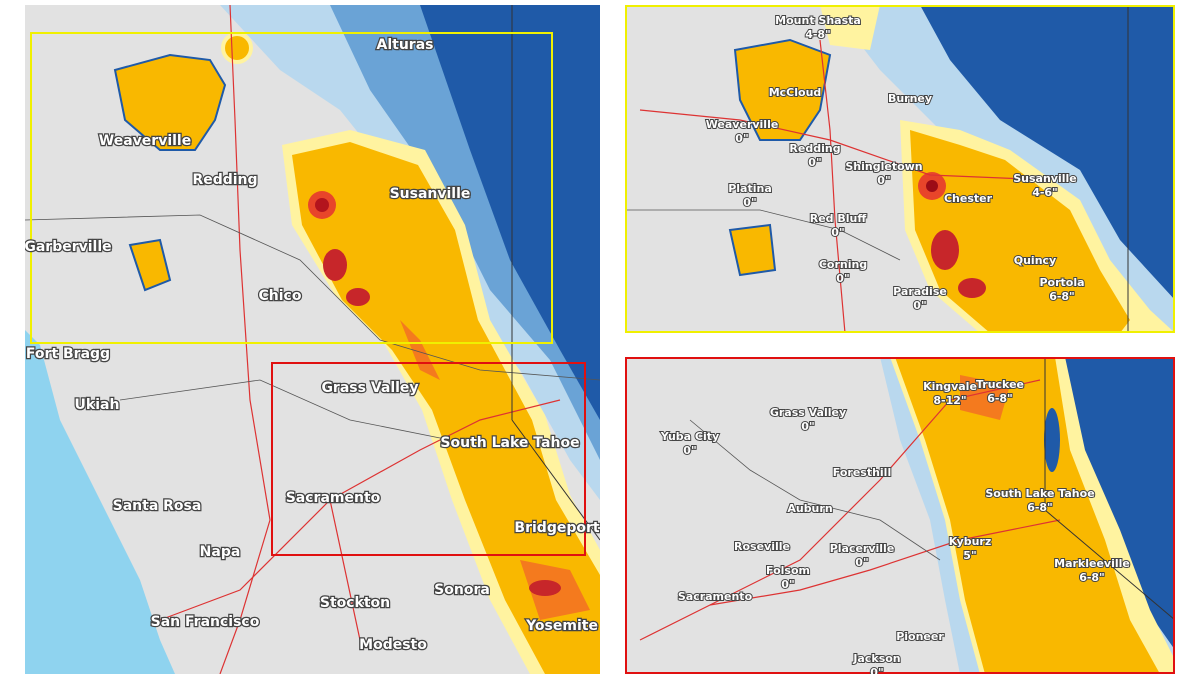 The height and width of the screenshot is (674, 1200). What do you see at coordinates (1061, 282) in the screenshot?
I see `city-label: Portola` at bounding box center [1061, 282].